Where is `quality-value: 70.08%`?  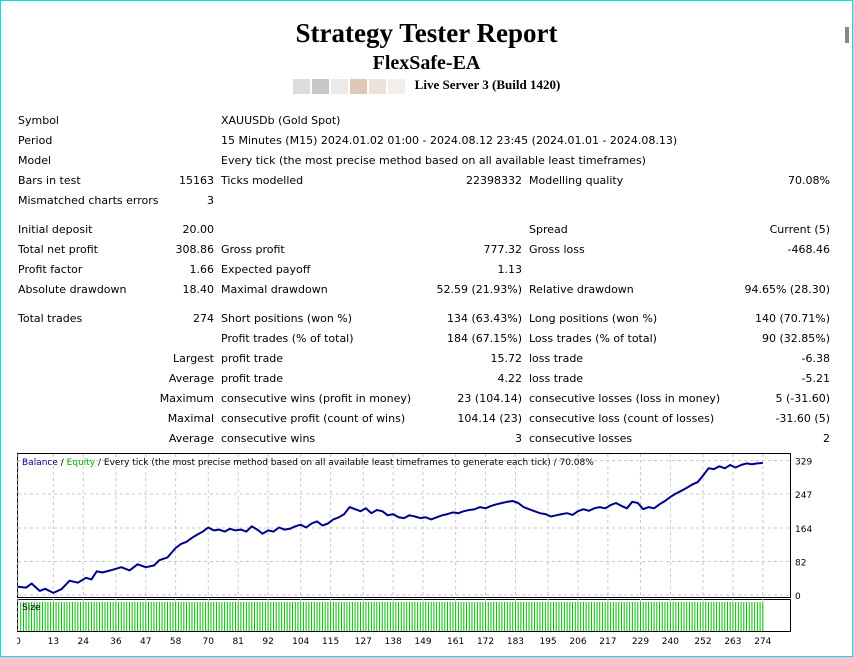
quality-value: 70.08% is located at coordinates (809, 180).